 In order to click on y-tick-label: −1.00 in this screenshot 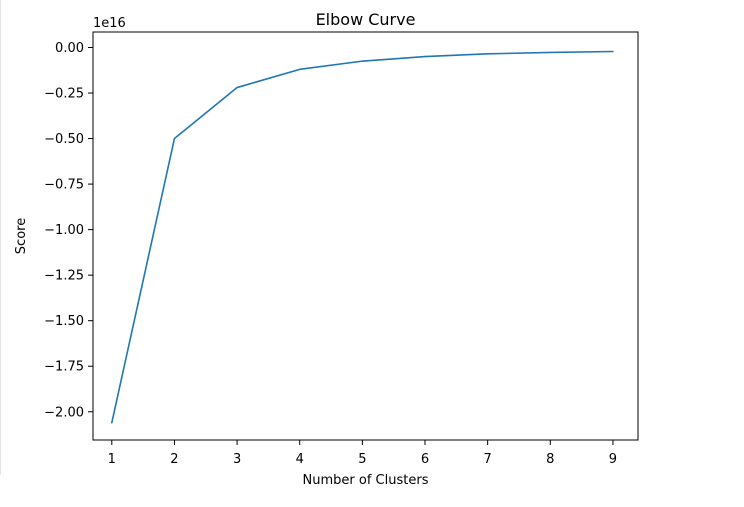, I will do `click(64, 230)`.